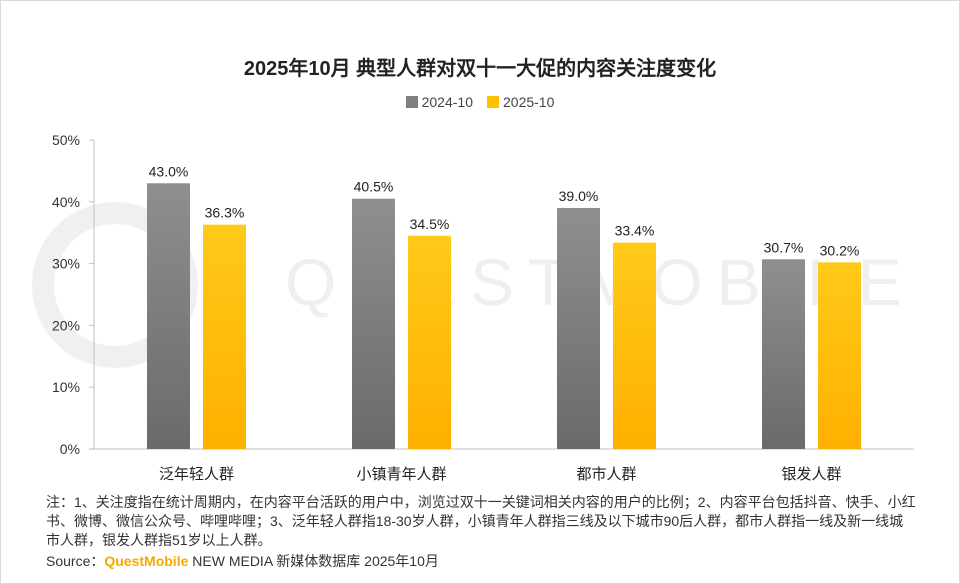 The width and height of the screenshot is (960, 584). Describe the element at coordinates (374, 187) in the screenshot. I see `data-label: 40.5%` at that location.